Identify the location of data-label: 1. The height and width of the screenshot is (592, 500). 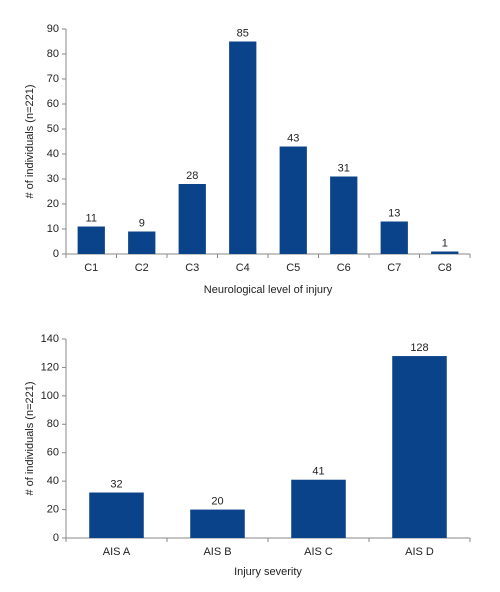
(445, 243).